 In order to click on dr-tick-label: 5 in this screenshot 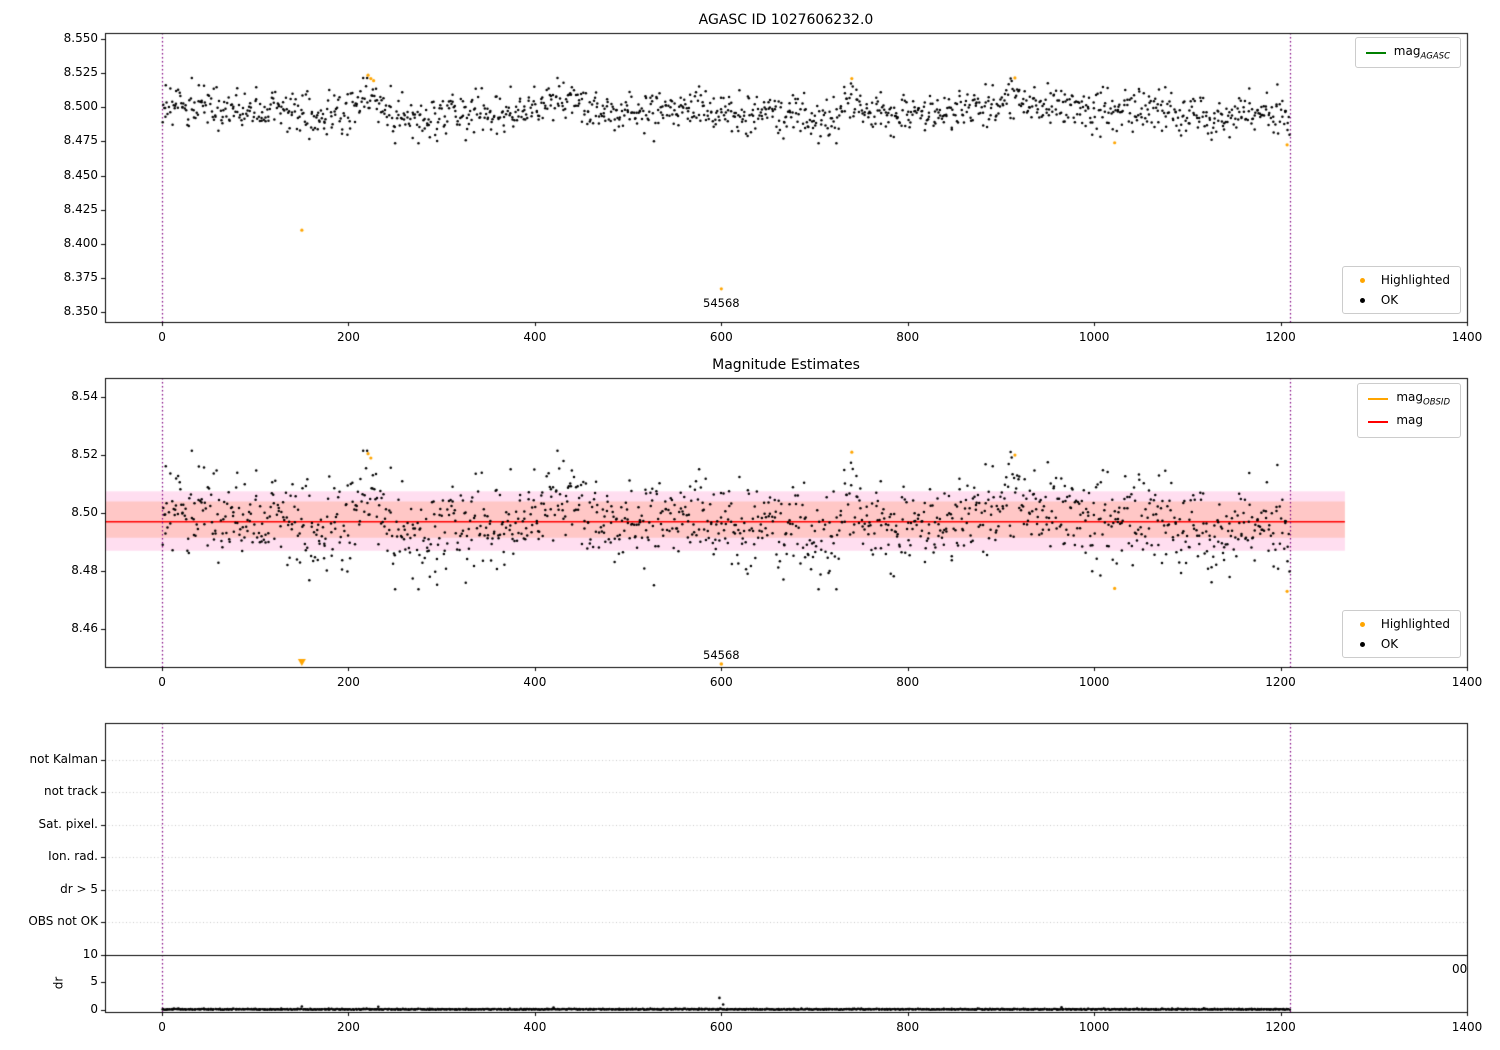, I will do `click(94, 981)`.